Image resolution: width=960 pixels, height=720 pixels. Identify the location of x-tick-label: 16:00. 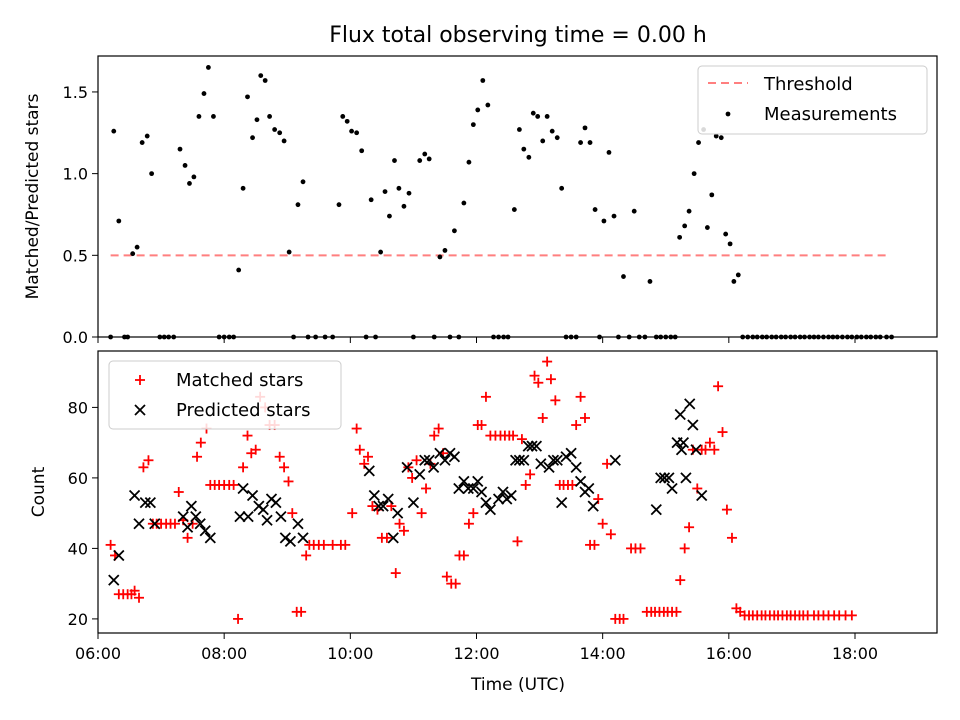
(729, 653).